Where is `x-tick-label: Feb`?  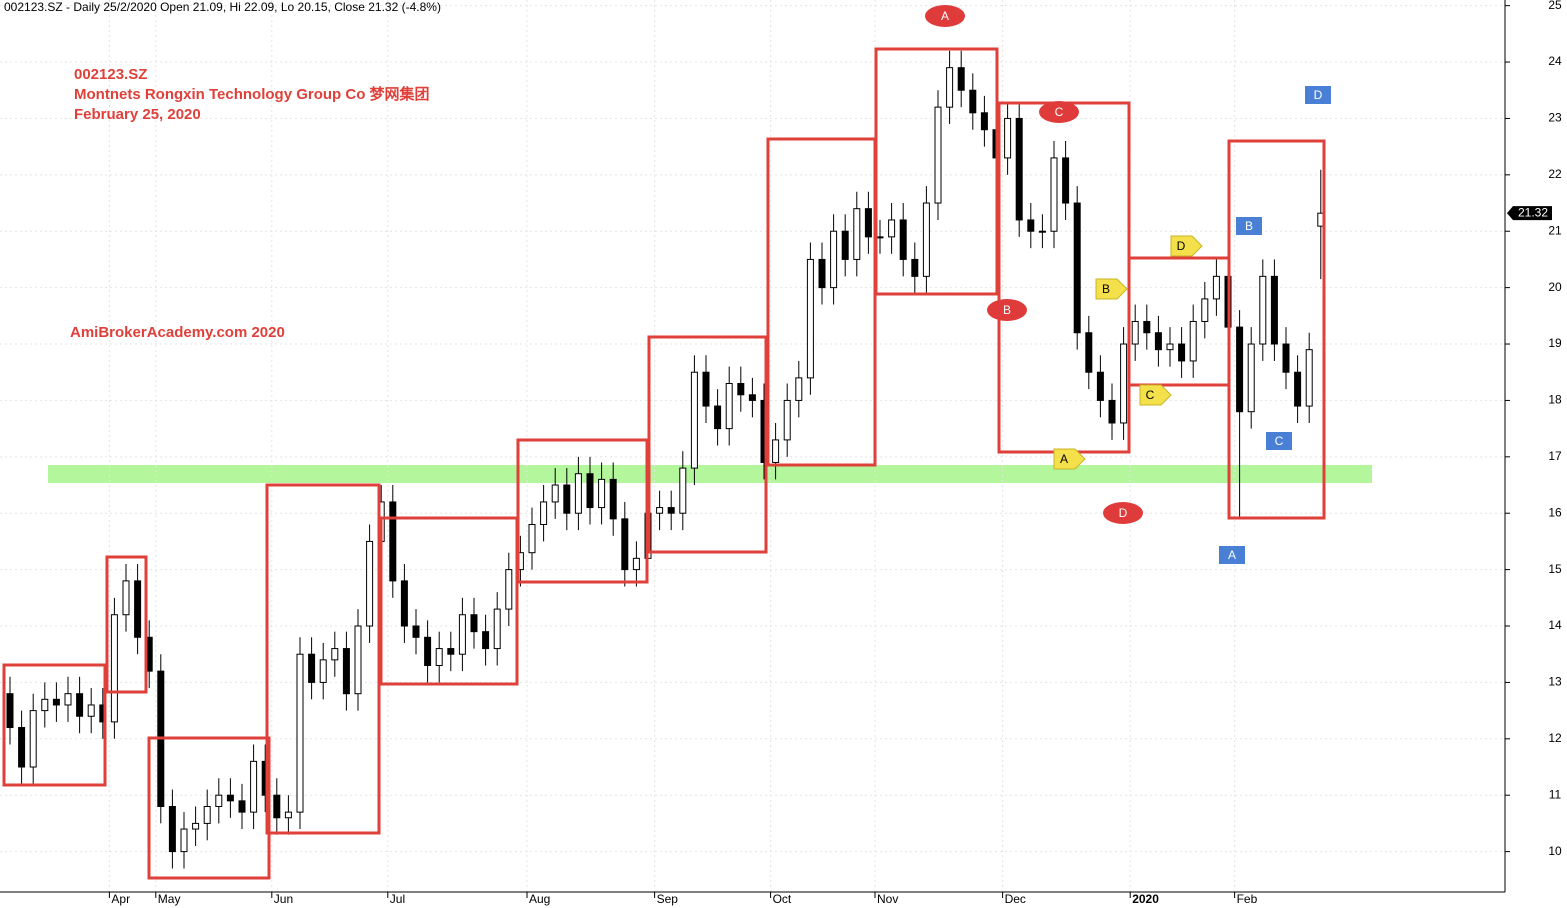
x-tick-label: Feb is located at coordinates (1247, 899).